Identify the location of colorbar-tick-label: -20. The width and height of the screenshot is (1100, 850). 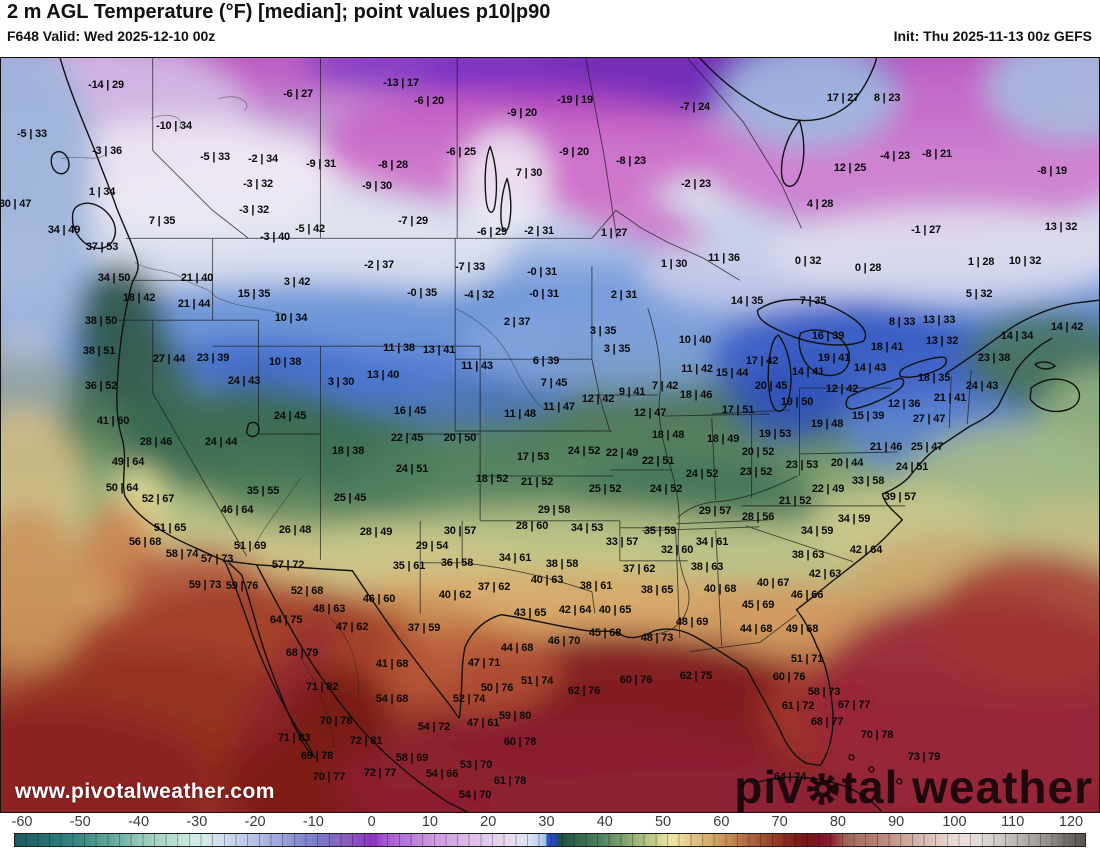
(255, 822).